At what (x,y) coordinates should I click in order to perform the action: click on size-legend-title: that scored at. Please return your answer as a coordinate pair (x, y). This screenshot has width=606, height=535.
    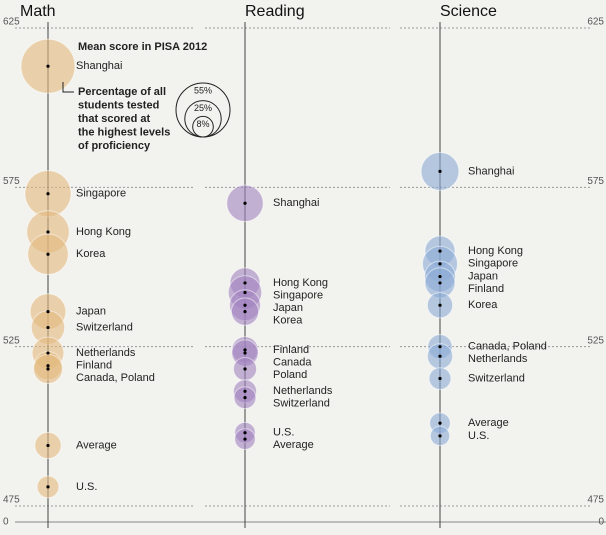
    Looking at the image, I should click on (114, 119).